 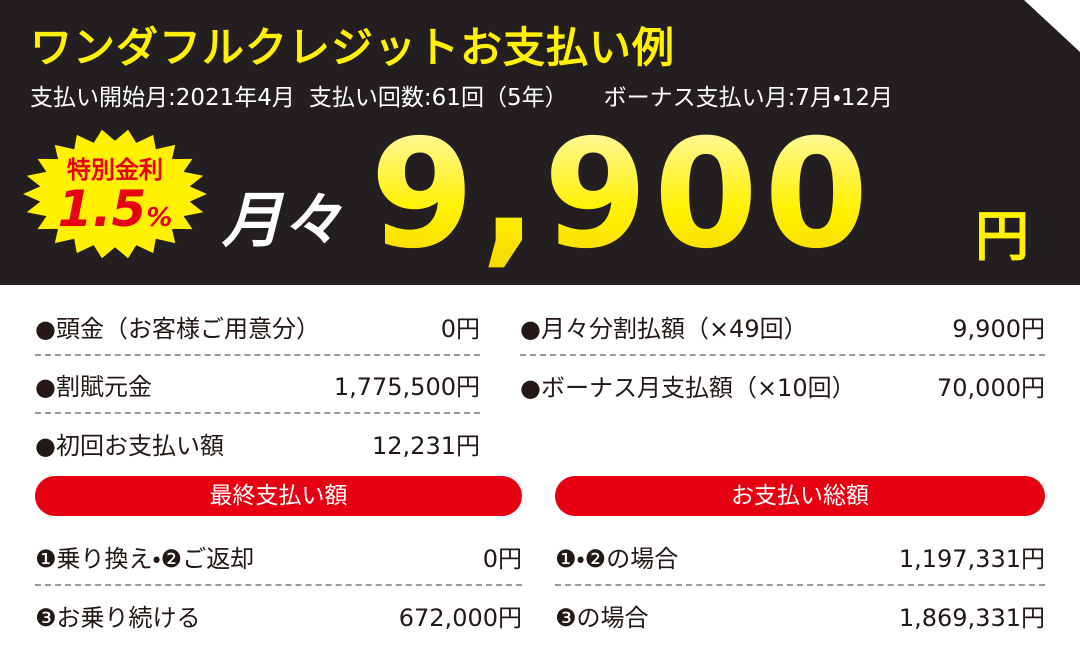 I want to click on row: ●初回お支払い額 12,231円, so click(x=257, y=443).